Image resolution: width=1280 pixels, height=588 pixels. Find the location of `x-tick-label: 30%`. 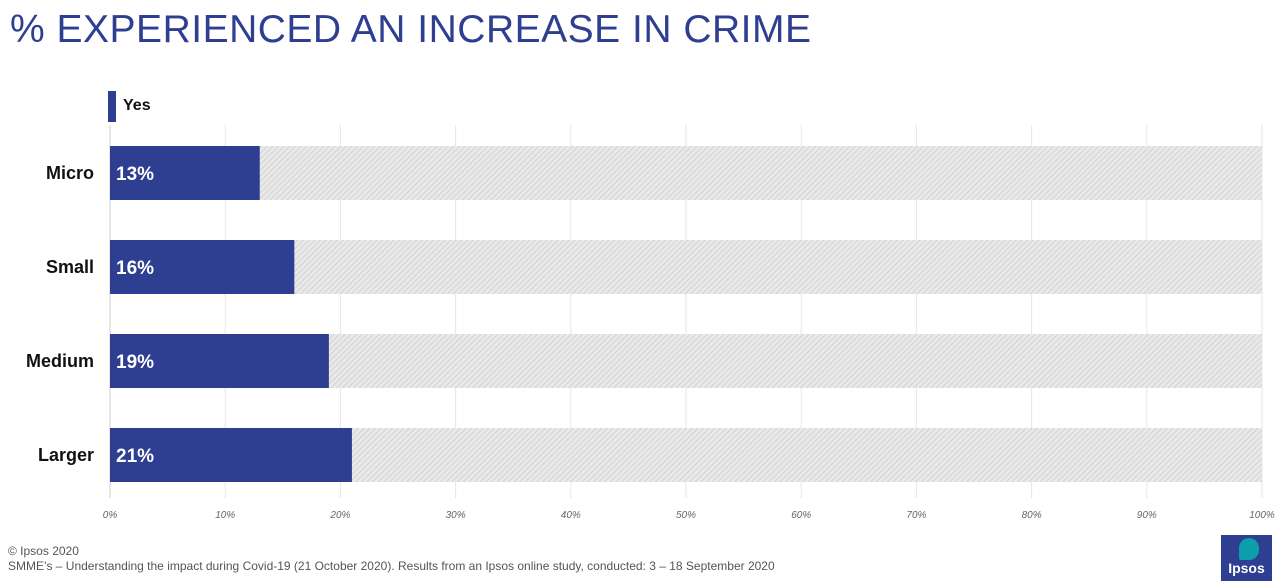

x-tick-label: 30% is located at coordinates (456, 515).